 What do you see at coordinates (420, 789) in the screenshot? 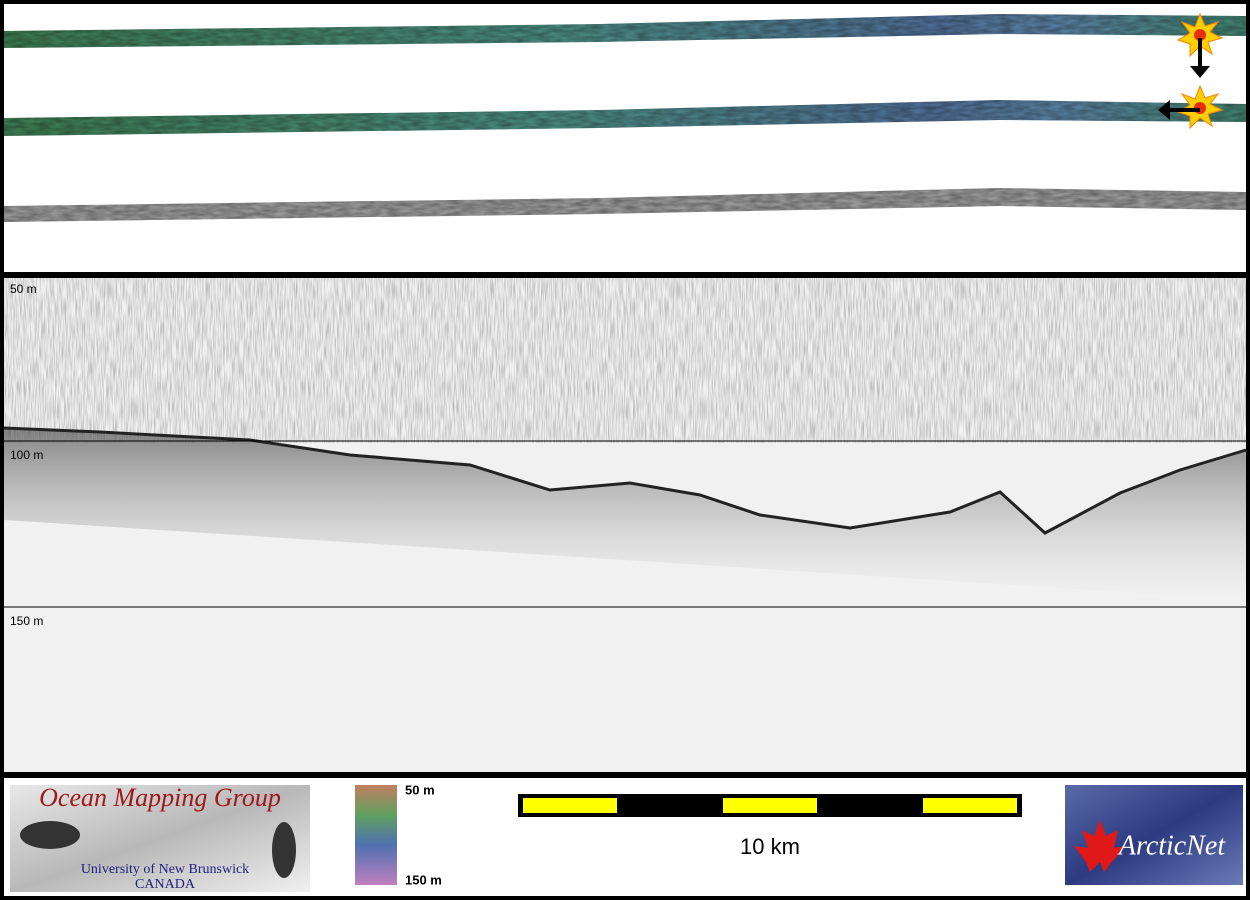
I see `color-bar-label: 50 m` at bounding box center [420, 789].